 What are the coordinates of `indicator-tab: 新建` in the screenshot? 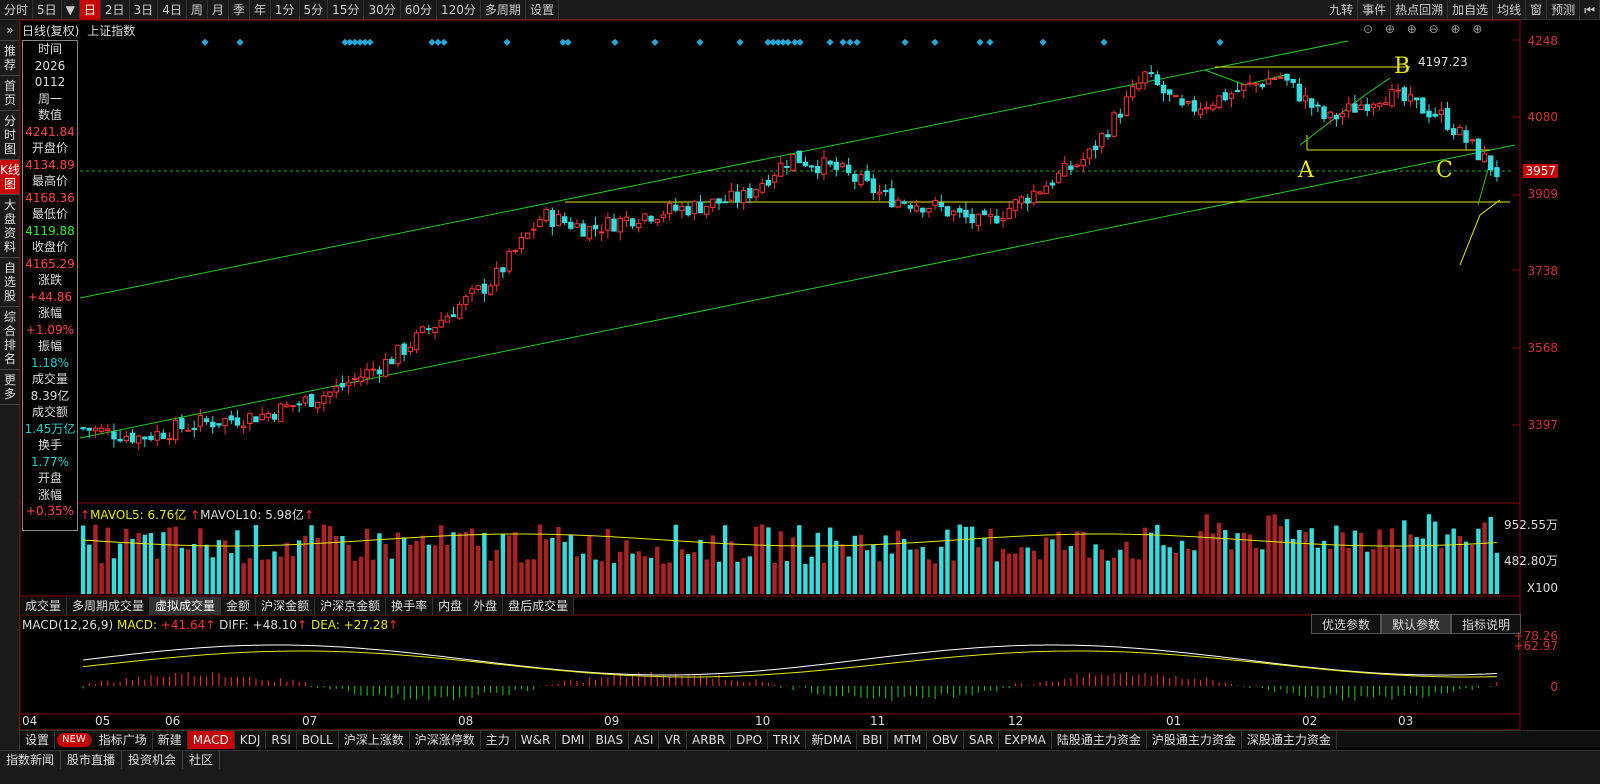 It's located at (170, 740).